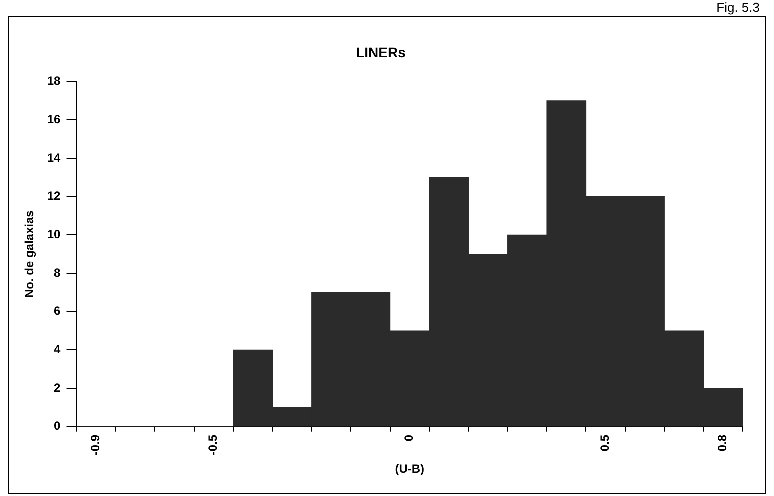 This screenshot has width=774, height=496. What do you see at coordinates (58, 273) in the screenshot?
I see `y-tick-label: 8` at bounding box center [58, 273].